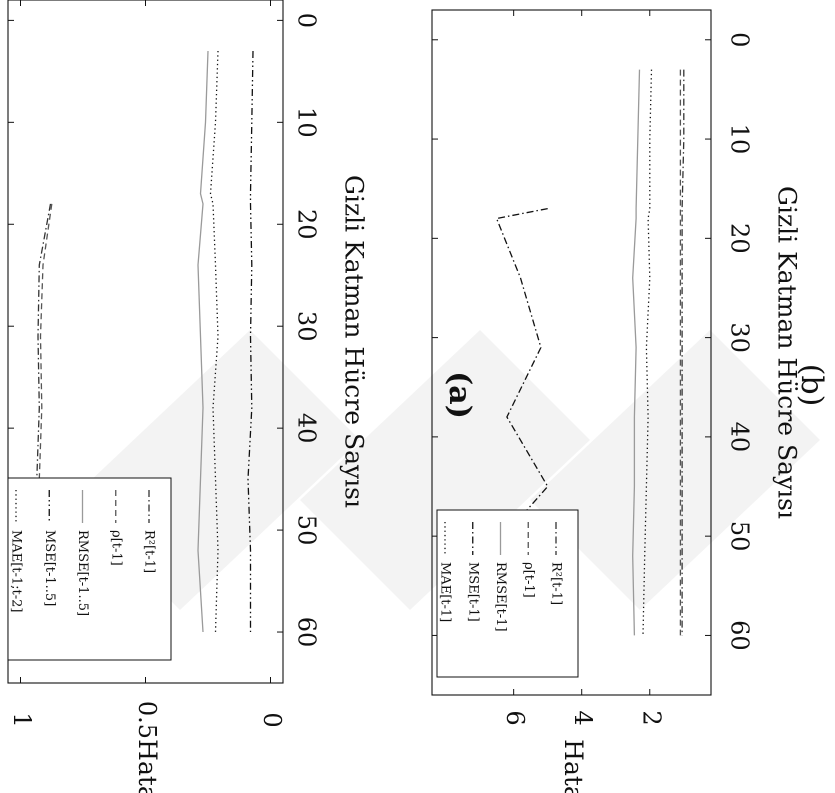 The width and height of the screenshot is (835, 793). I want to click on y-tick-label: 0, so click(272, 719).